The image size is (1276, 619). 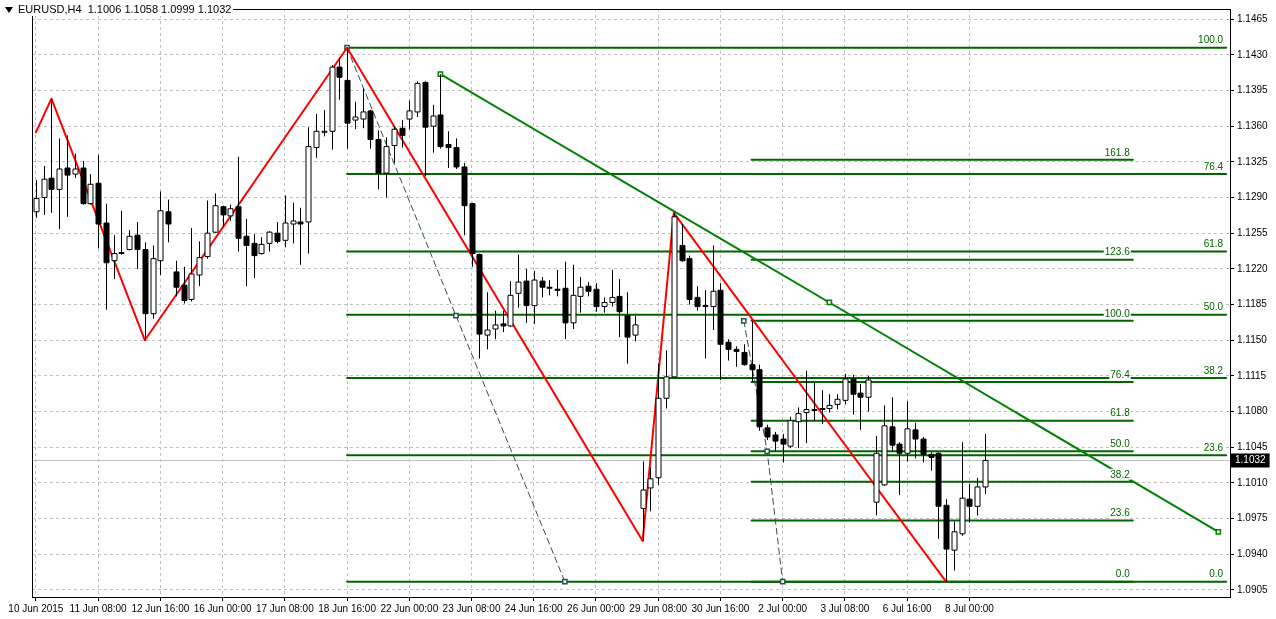 What do you see at coordinates (1252, 304) in the screenshot?
I see `y-tick-label: 1.1185` at bounding box center [1252, 304].